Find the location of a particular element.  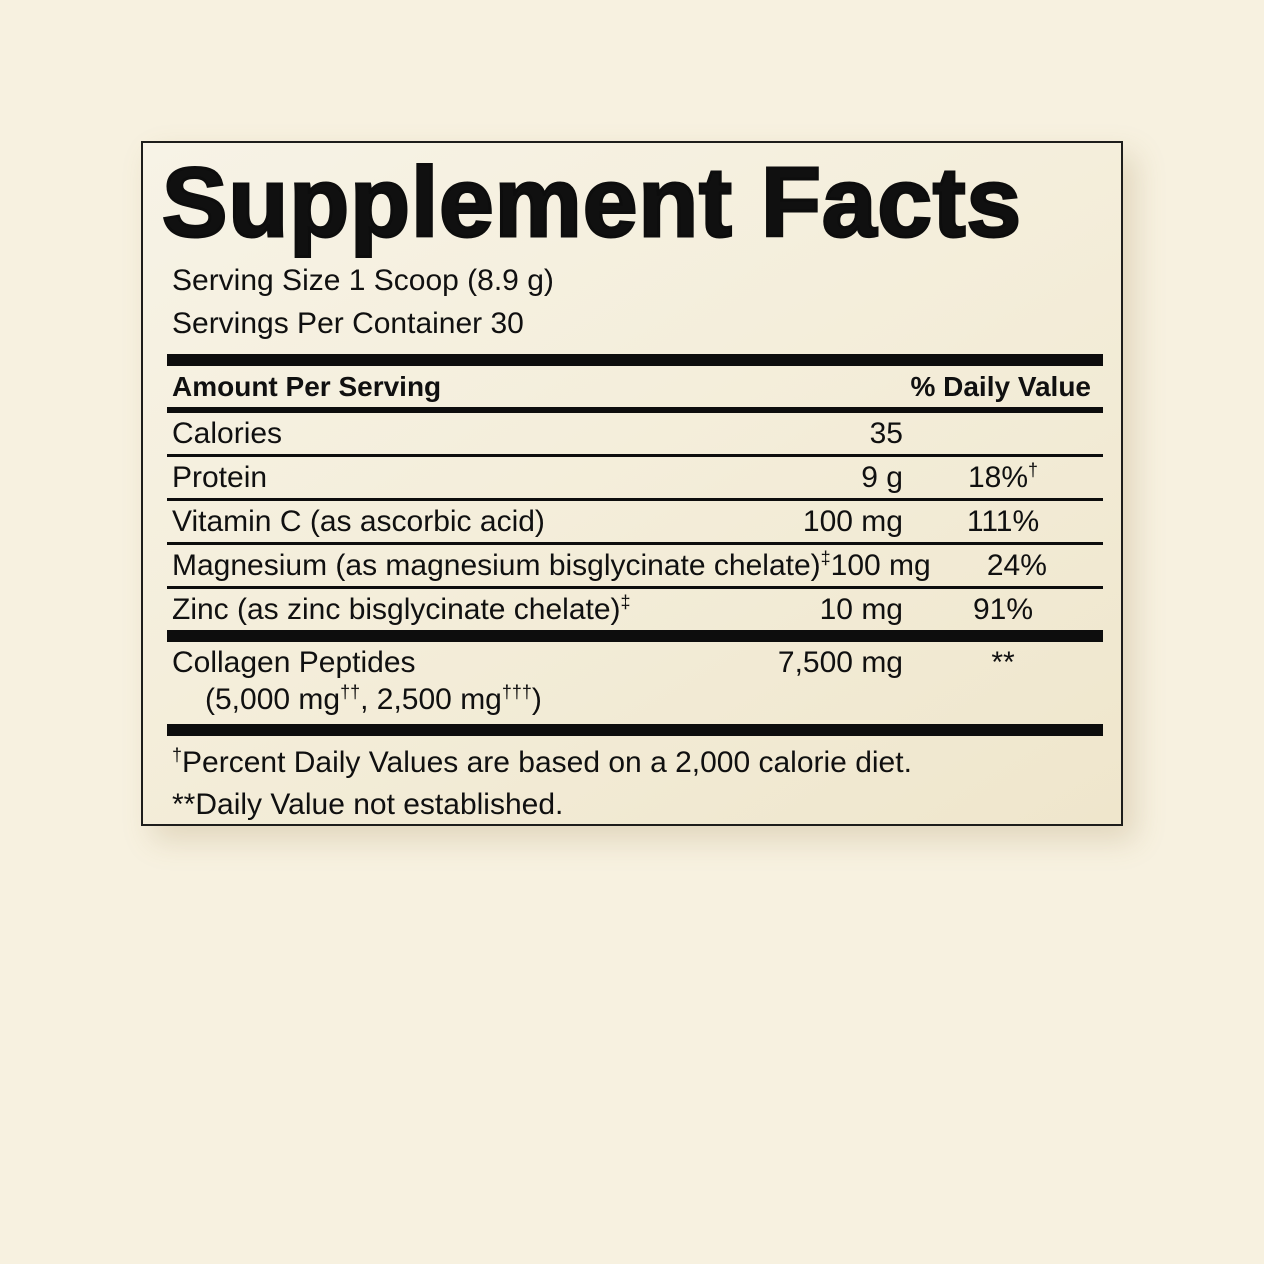

nutrient-name: Zinc (as zinc bisglycinate chelate)‡ is located at coordinates (399, 609).